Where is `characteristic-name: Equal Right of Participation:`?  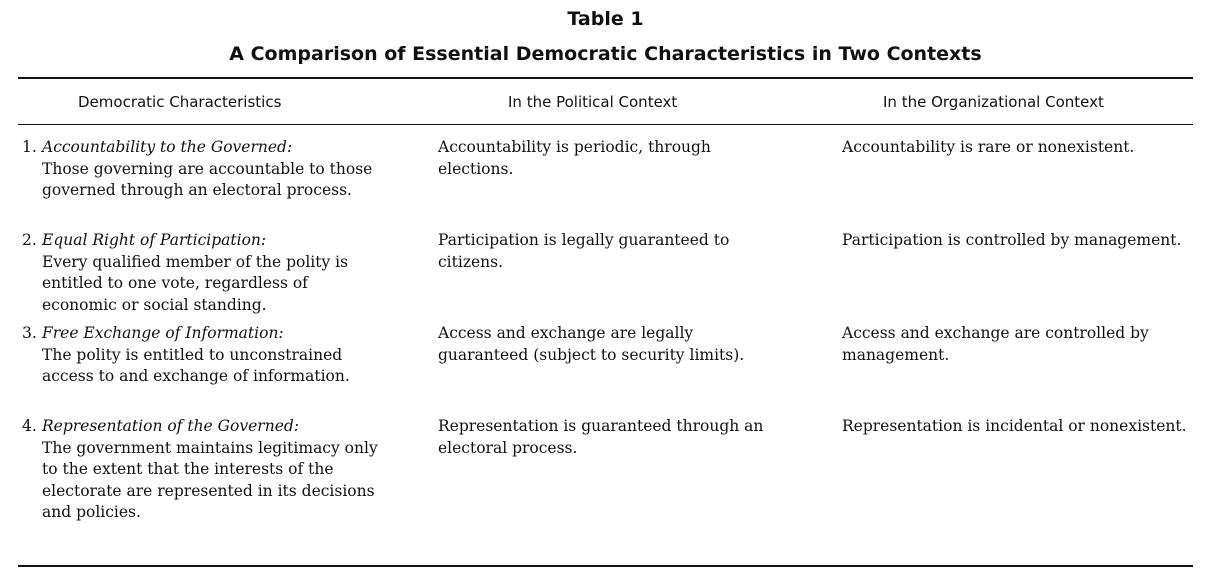 characteristic-name: Equal Right of Participation: is located at coordinates (154, 240).